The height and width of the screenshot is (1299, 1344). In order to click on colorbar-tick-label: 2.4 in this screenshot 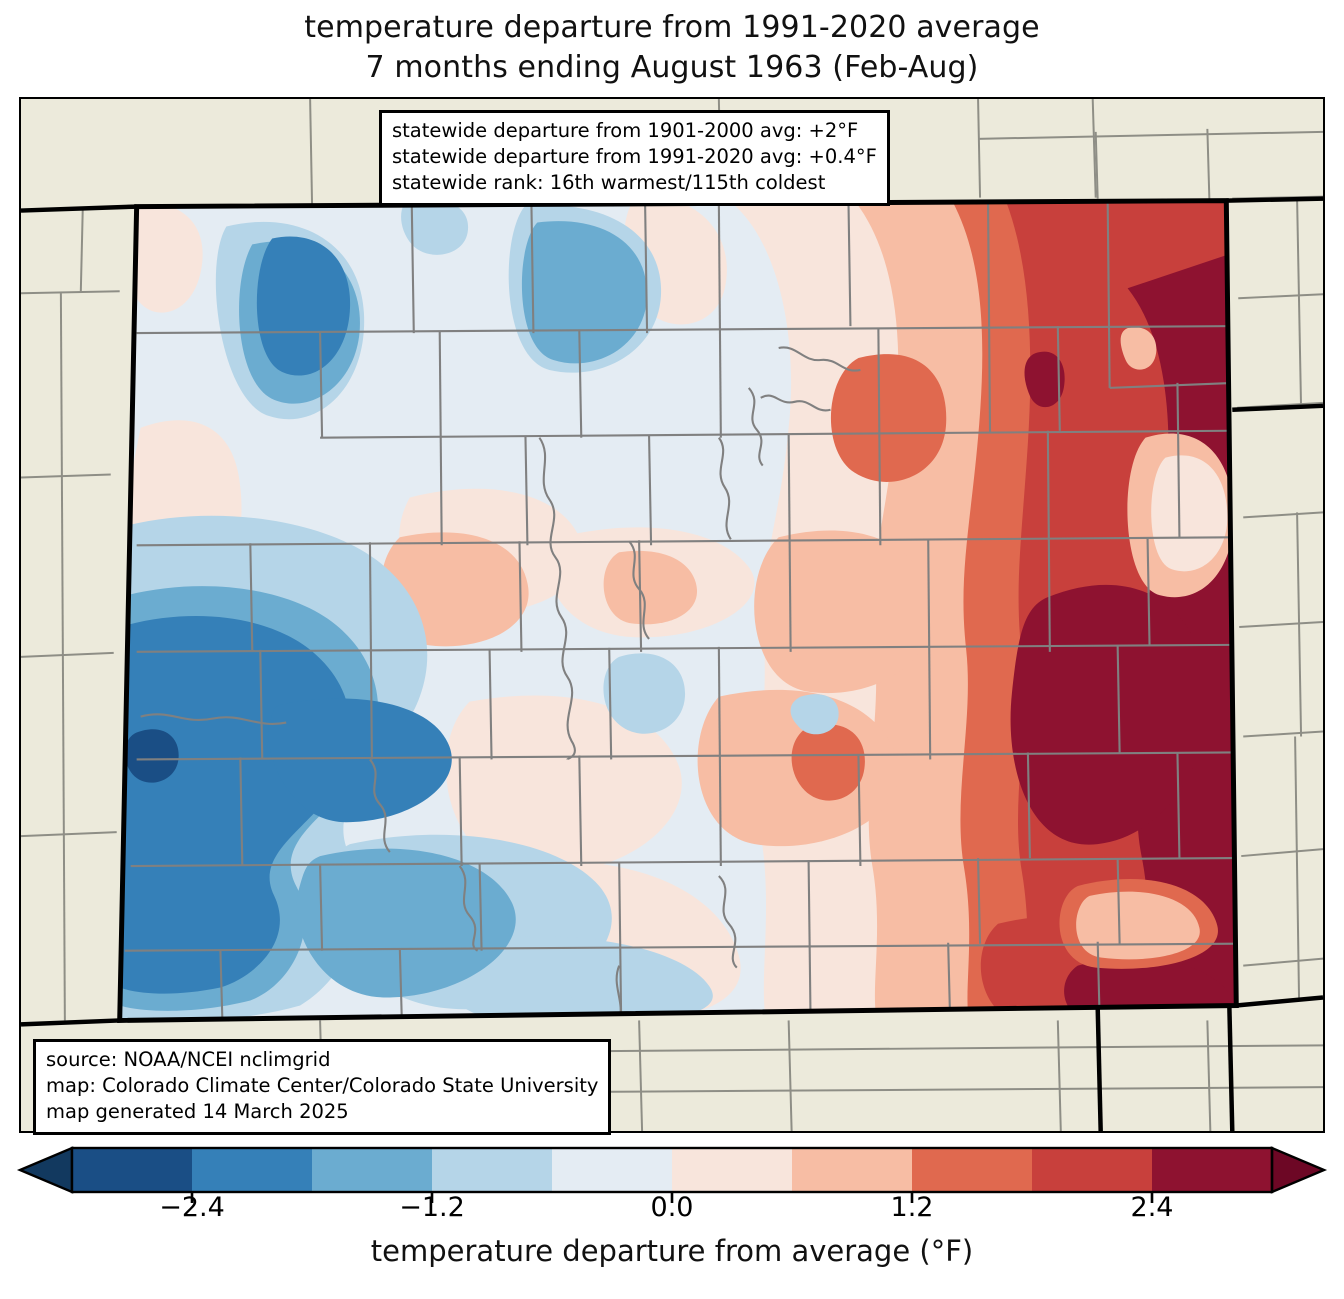, I will do `click(1152, 1207)`.